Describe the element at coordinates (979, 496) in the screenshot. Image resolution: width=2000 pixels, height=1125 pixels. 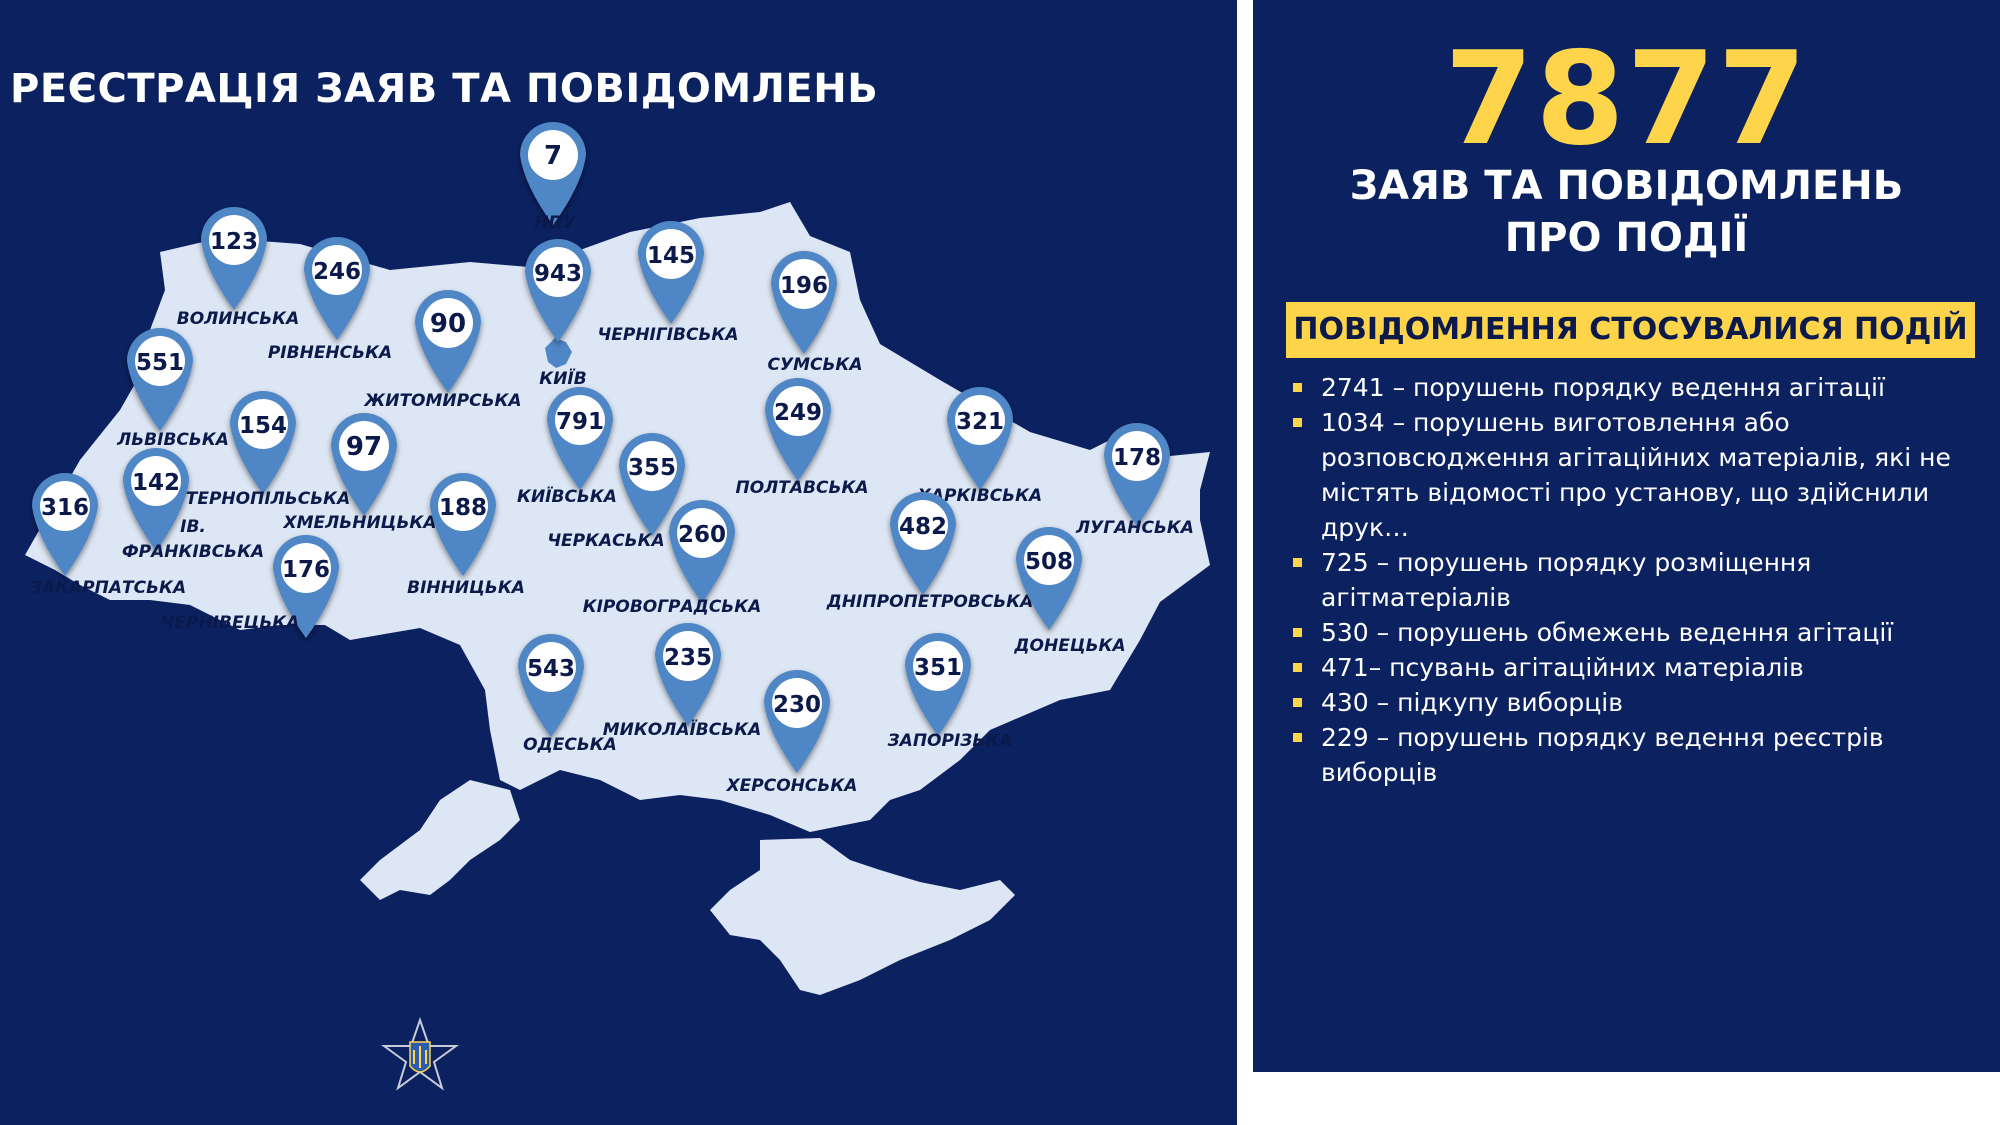
I see `region-label: ХАРКІВСЬКА` at that location.